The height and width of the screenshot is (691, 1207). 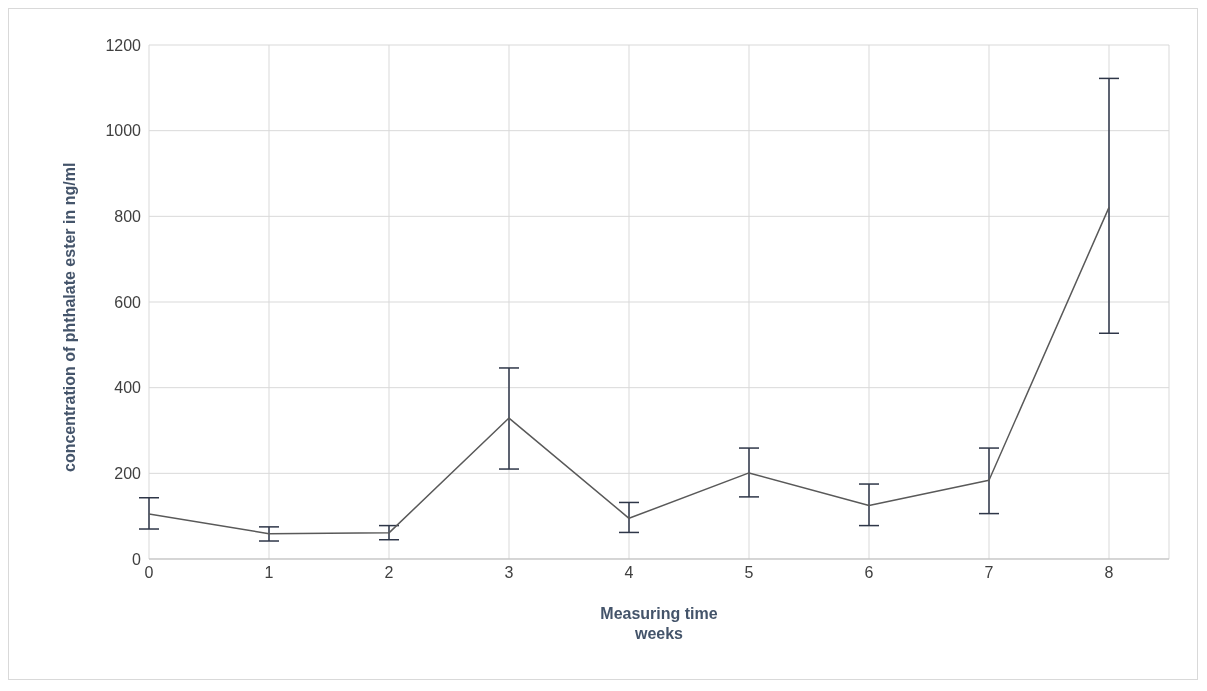 What do you see at coordinates (123, 131) in the screenshot?
I see `y-tick-label: 1000` at bounding box center [123, 131].